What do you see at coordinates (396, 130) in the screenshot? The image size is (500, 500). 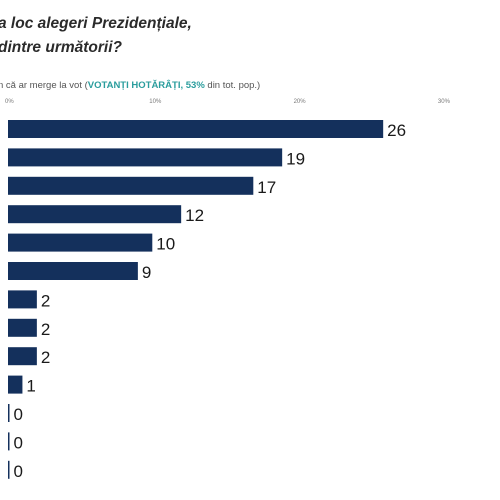 I see `bar-value-label: 26` at bounding box center [396, 130].